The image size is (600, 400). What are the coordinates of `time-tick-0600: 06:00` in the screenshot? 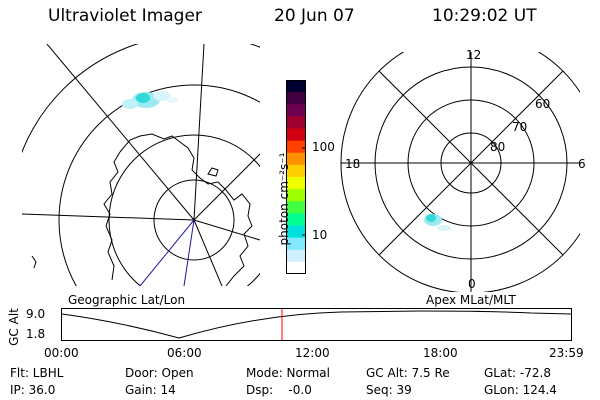 It's located at (184, 353).